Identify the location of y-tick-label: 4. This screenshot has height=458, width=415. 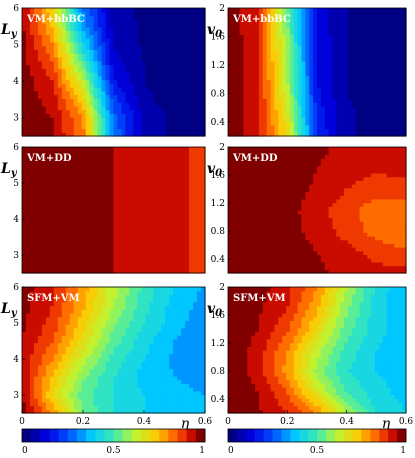
(16, 82).